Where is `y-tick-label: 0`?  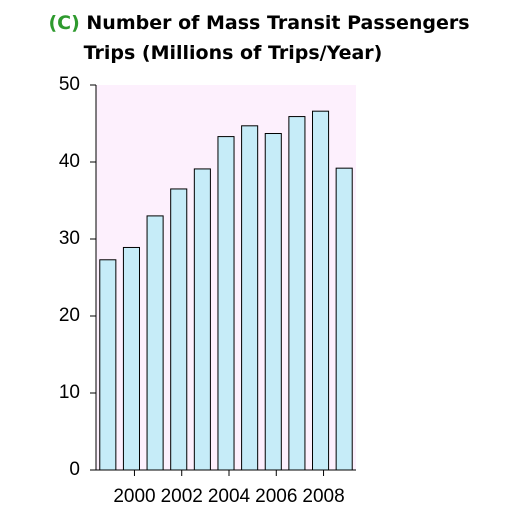
y-tick-label: 0 is located at coordinates (74, 469).